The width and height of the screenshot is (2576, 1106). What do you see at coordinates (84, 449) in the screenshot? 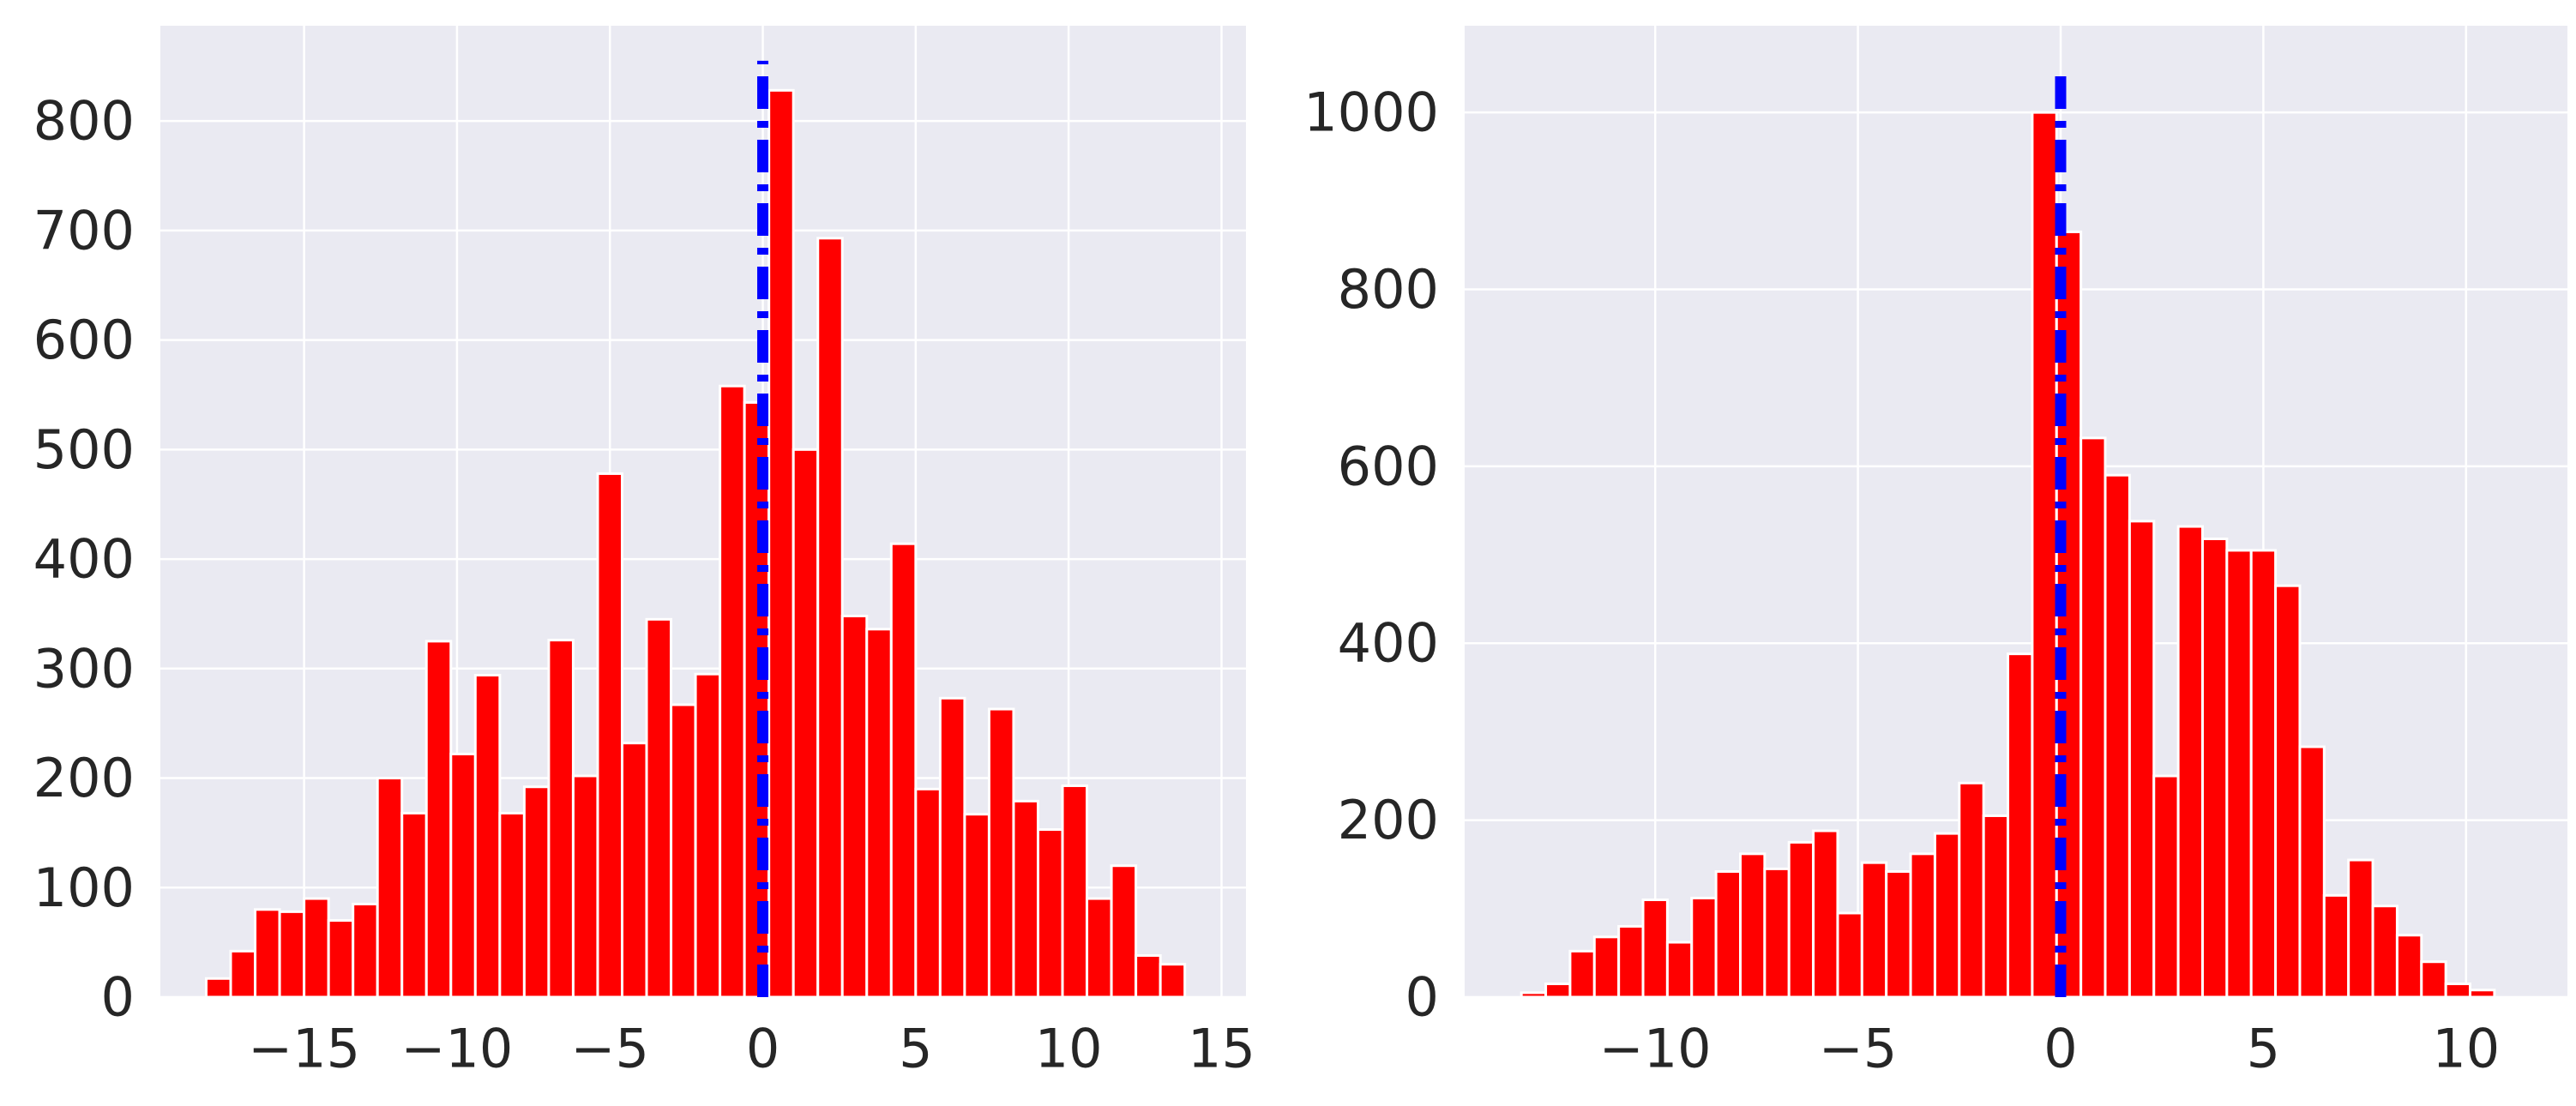
I see `y-tick-label: 500` at bounding box center [84, 449].